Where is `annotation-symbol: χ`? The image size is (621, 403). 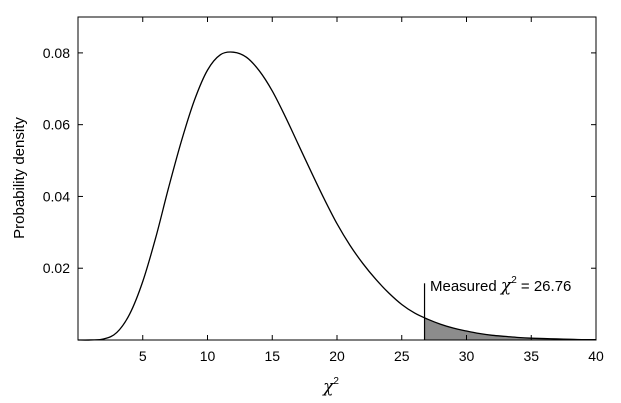 annotation-symbol: χ is located at coordinates (506, 286).